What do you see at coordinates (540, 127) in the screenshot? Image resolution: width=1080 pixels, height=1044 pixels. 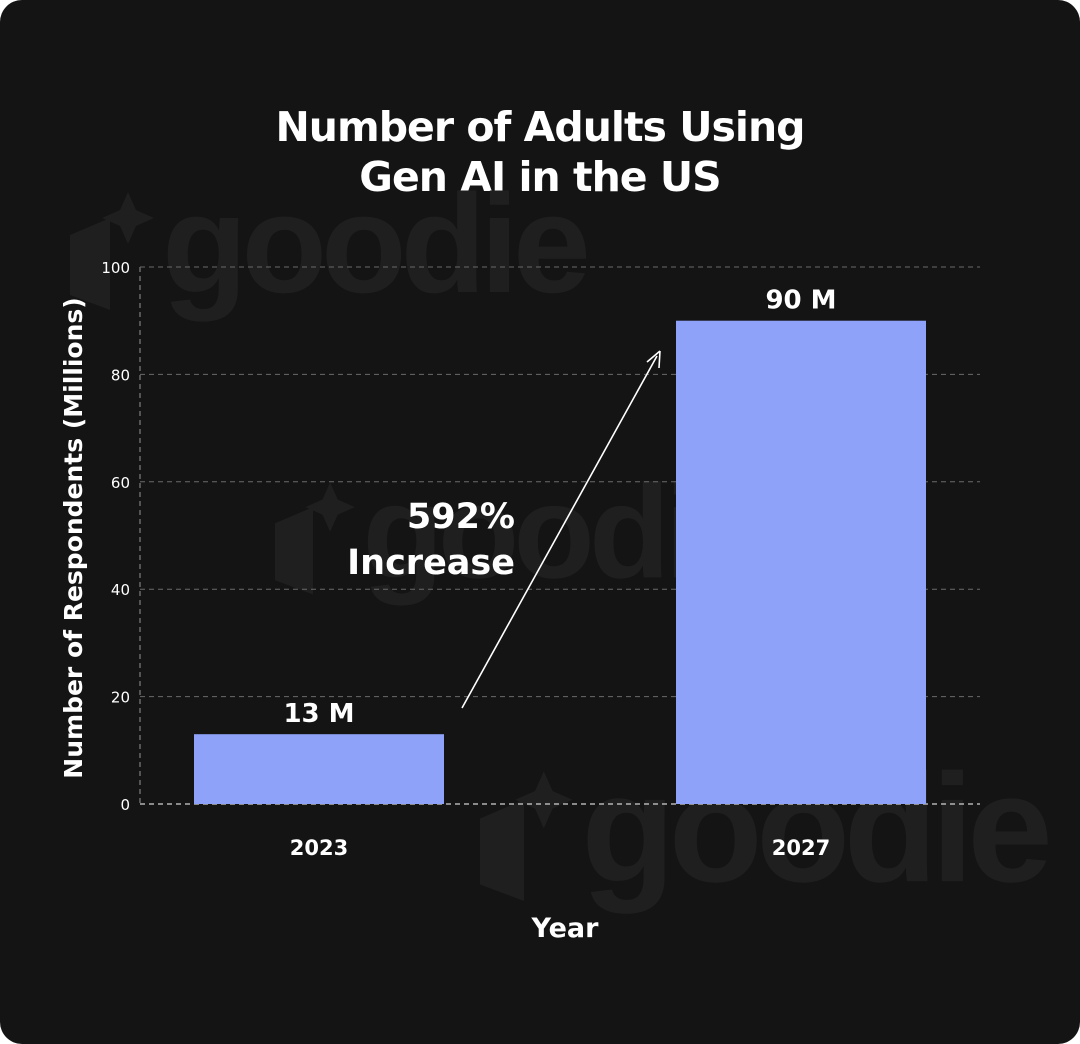 I see `title-line-1: Number of Adults Using` at bounding box center [540, 127].